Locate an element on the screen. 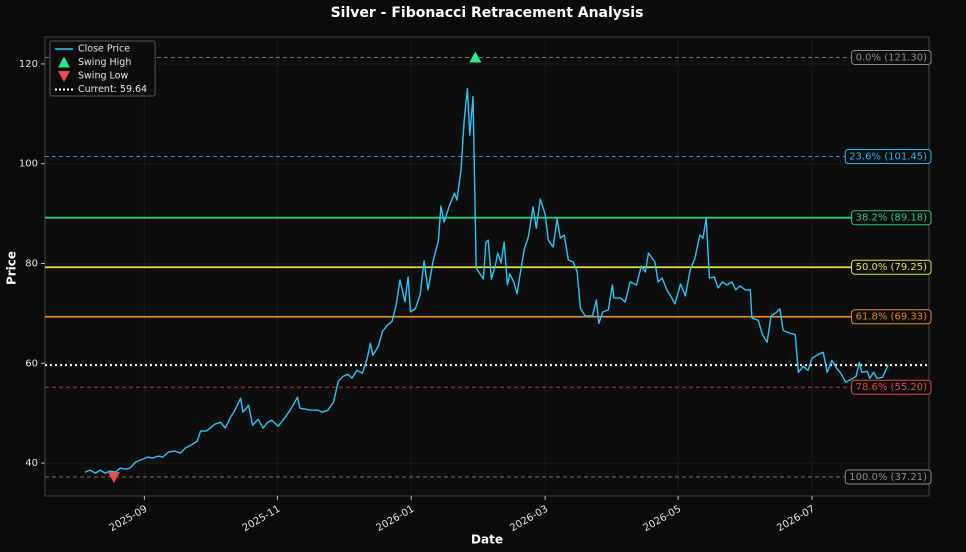  fib-level-tag: 100.0% (37.21) is located at coordinates (888, 477).